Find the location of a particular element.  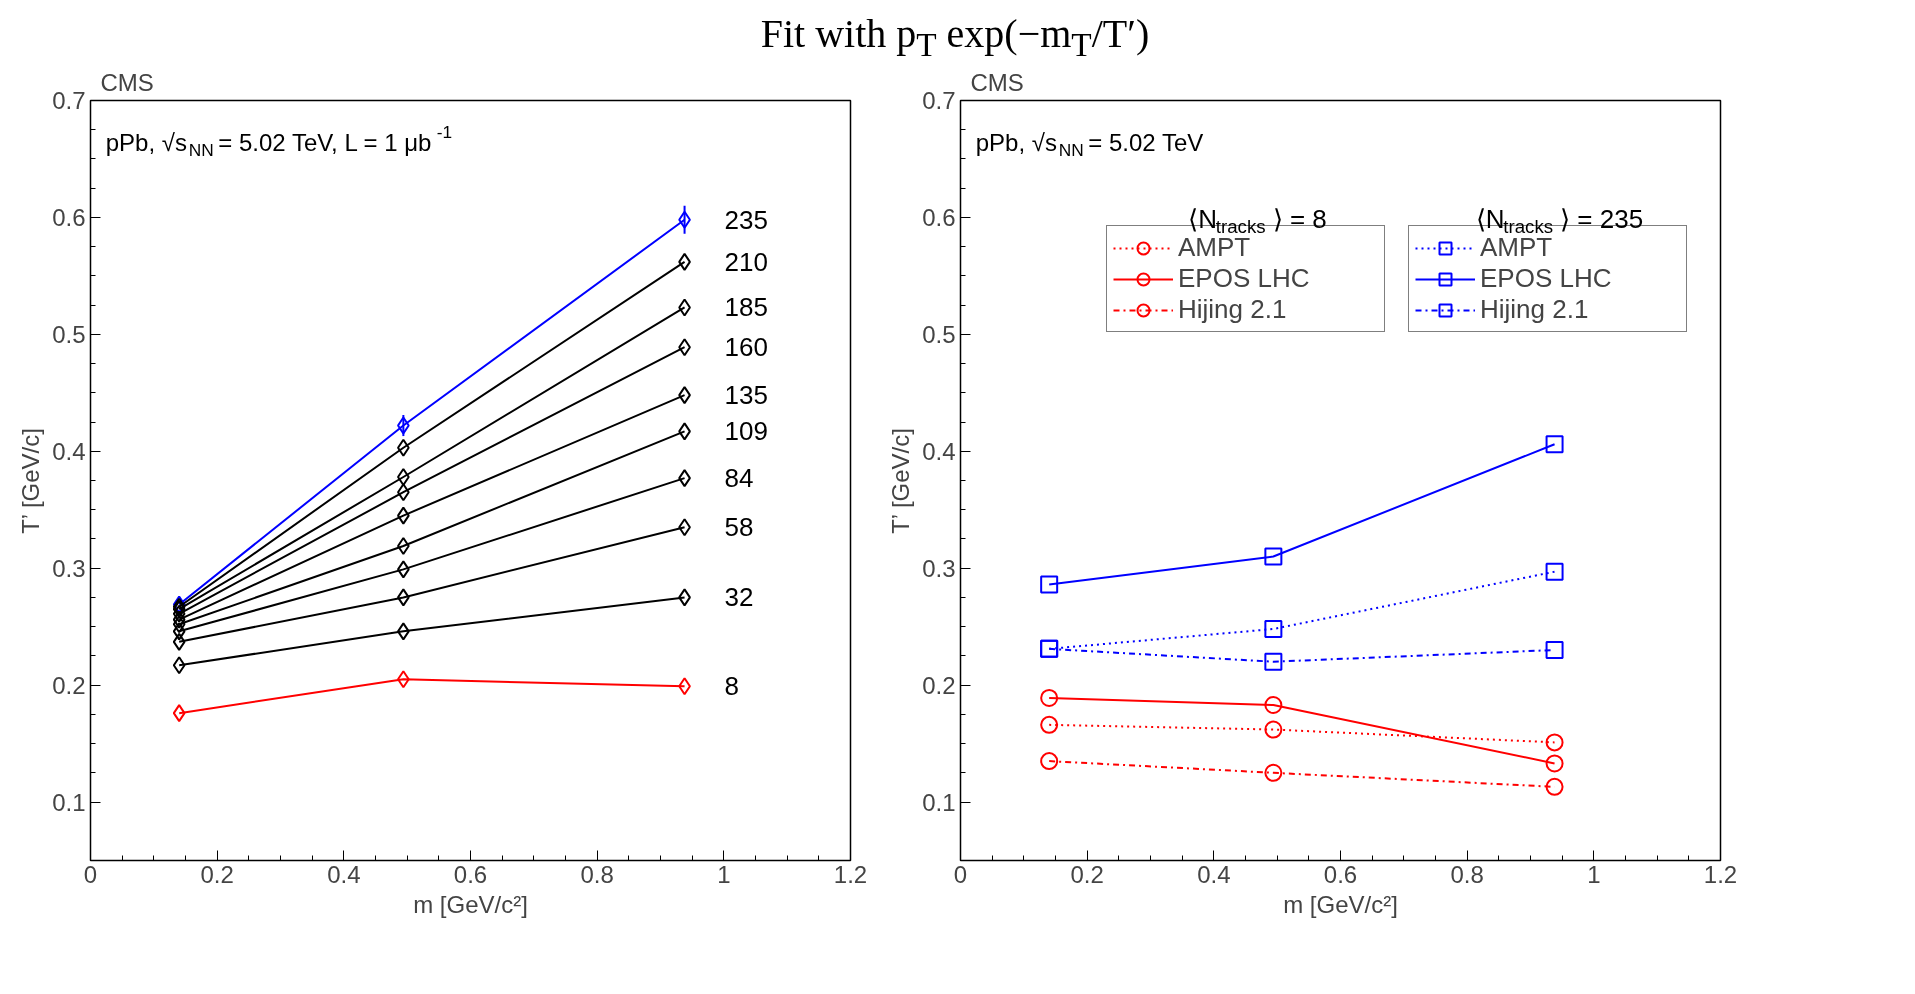

series-label: 160 is located at coordinates (746, 347).